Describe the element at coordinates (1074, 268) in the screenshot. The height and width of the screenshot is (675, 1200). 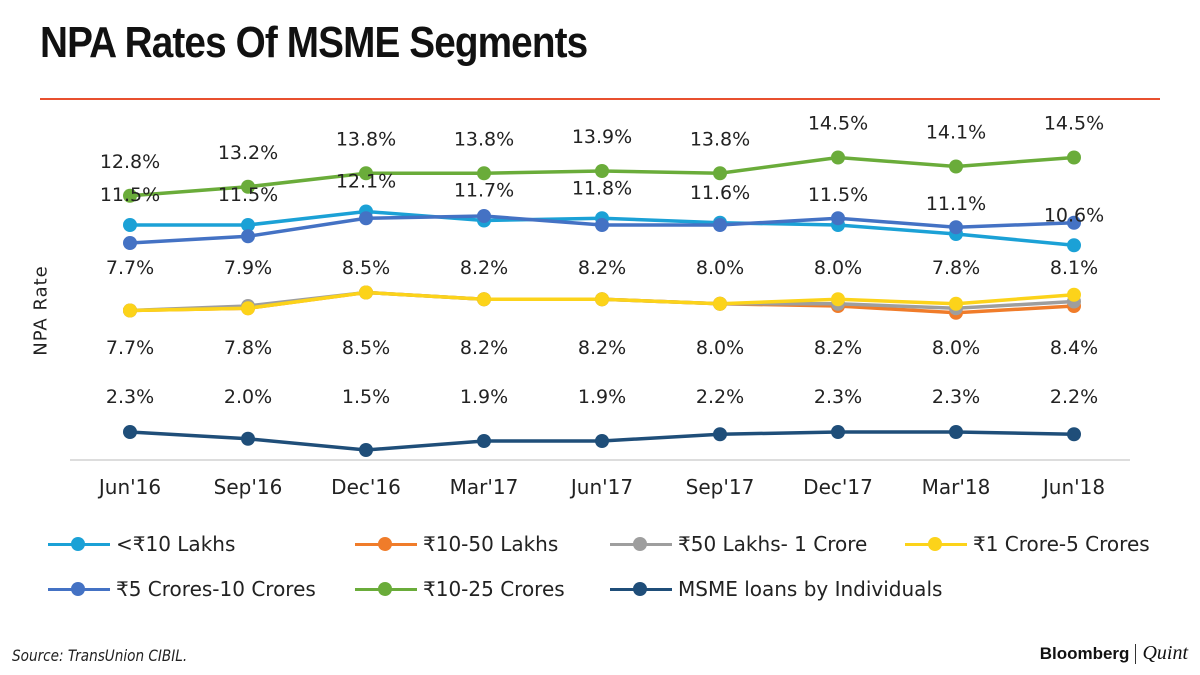
I see `data-label: 8.1%` at that location.